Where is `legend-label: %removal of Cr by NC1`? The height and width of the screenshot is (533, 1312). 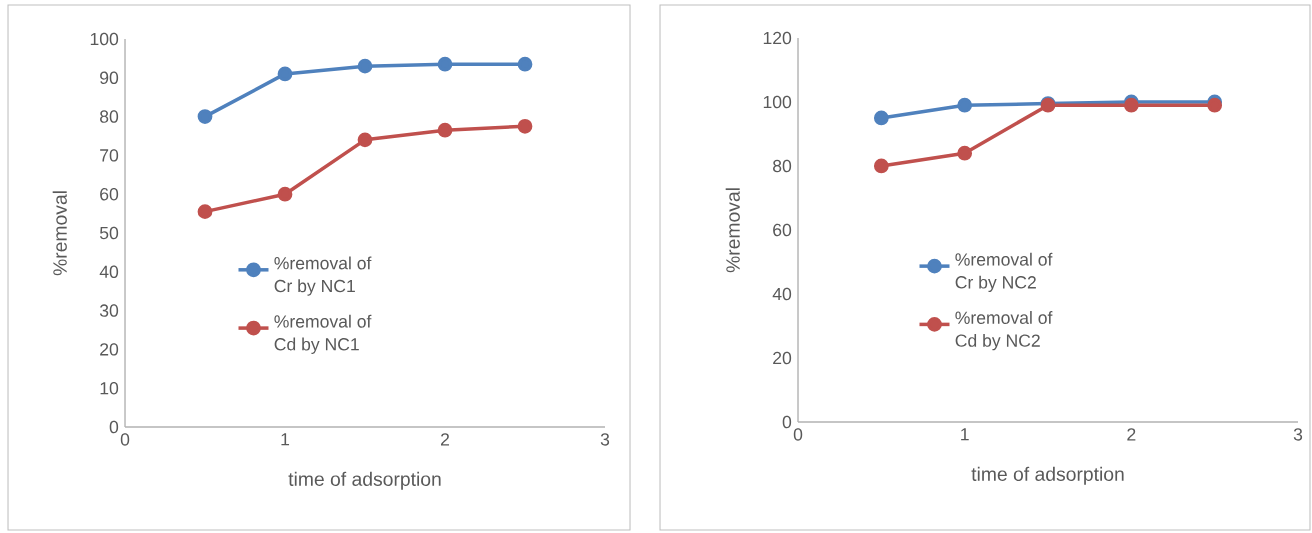 legend-label: %removal of Cr by NC1 is located at coordinates (323, 276).